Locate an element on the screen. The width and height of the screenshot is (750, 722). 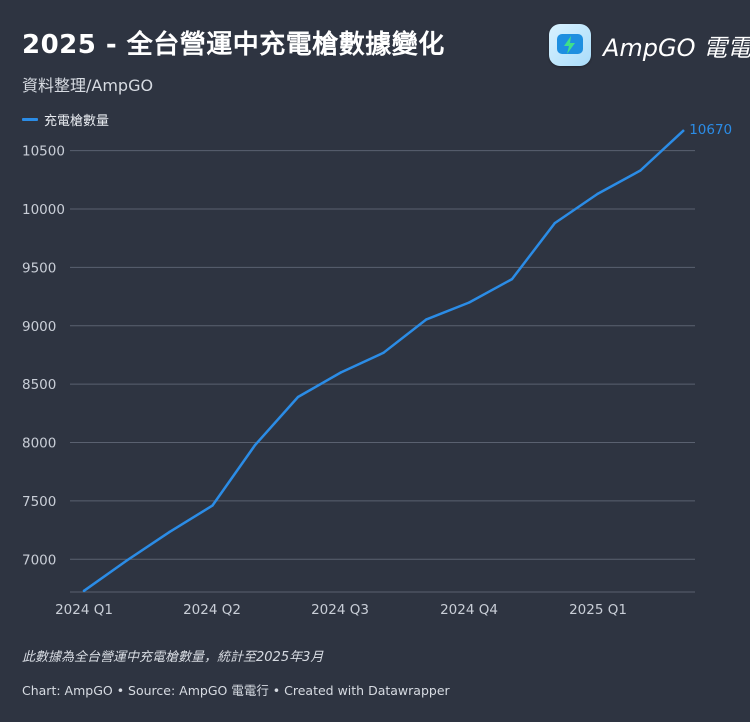
chart-legend: 充電槍數量 is located at coordinates (65, 119).